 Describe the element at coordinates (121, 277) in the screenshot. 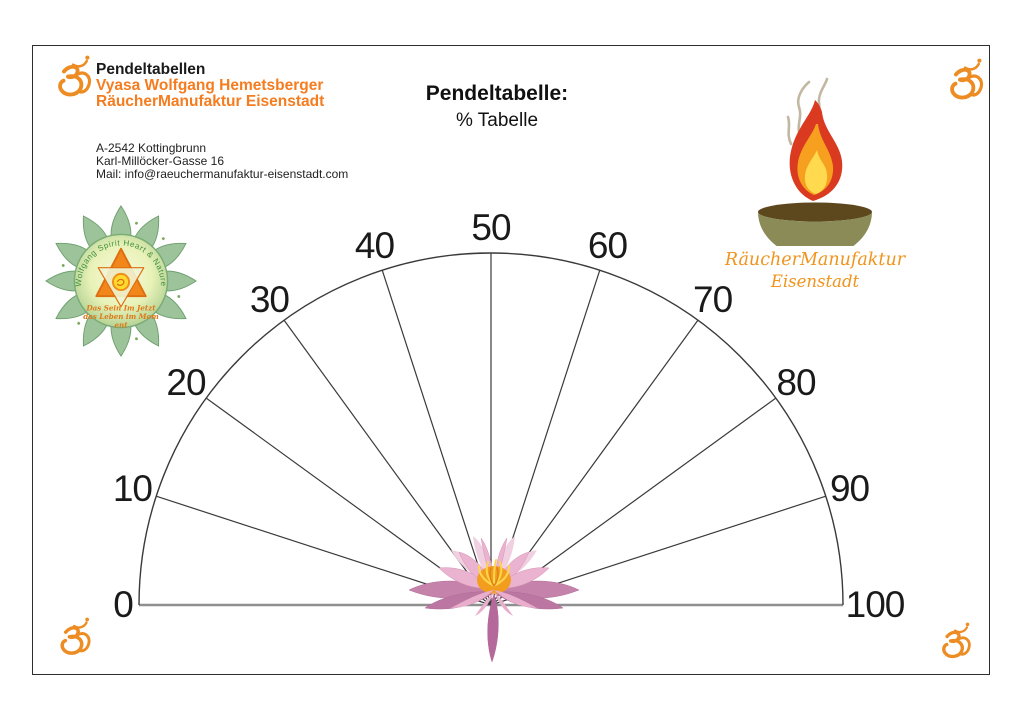

I see `mandala-triangles` at that location.